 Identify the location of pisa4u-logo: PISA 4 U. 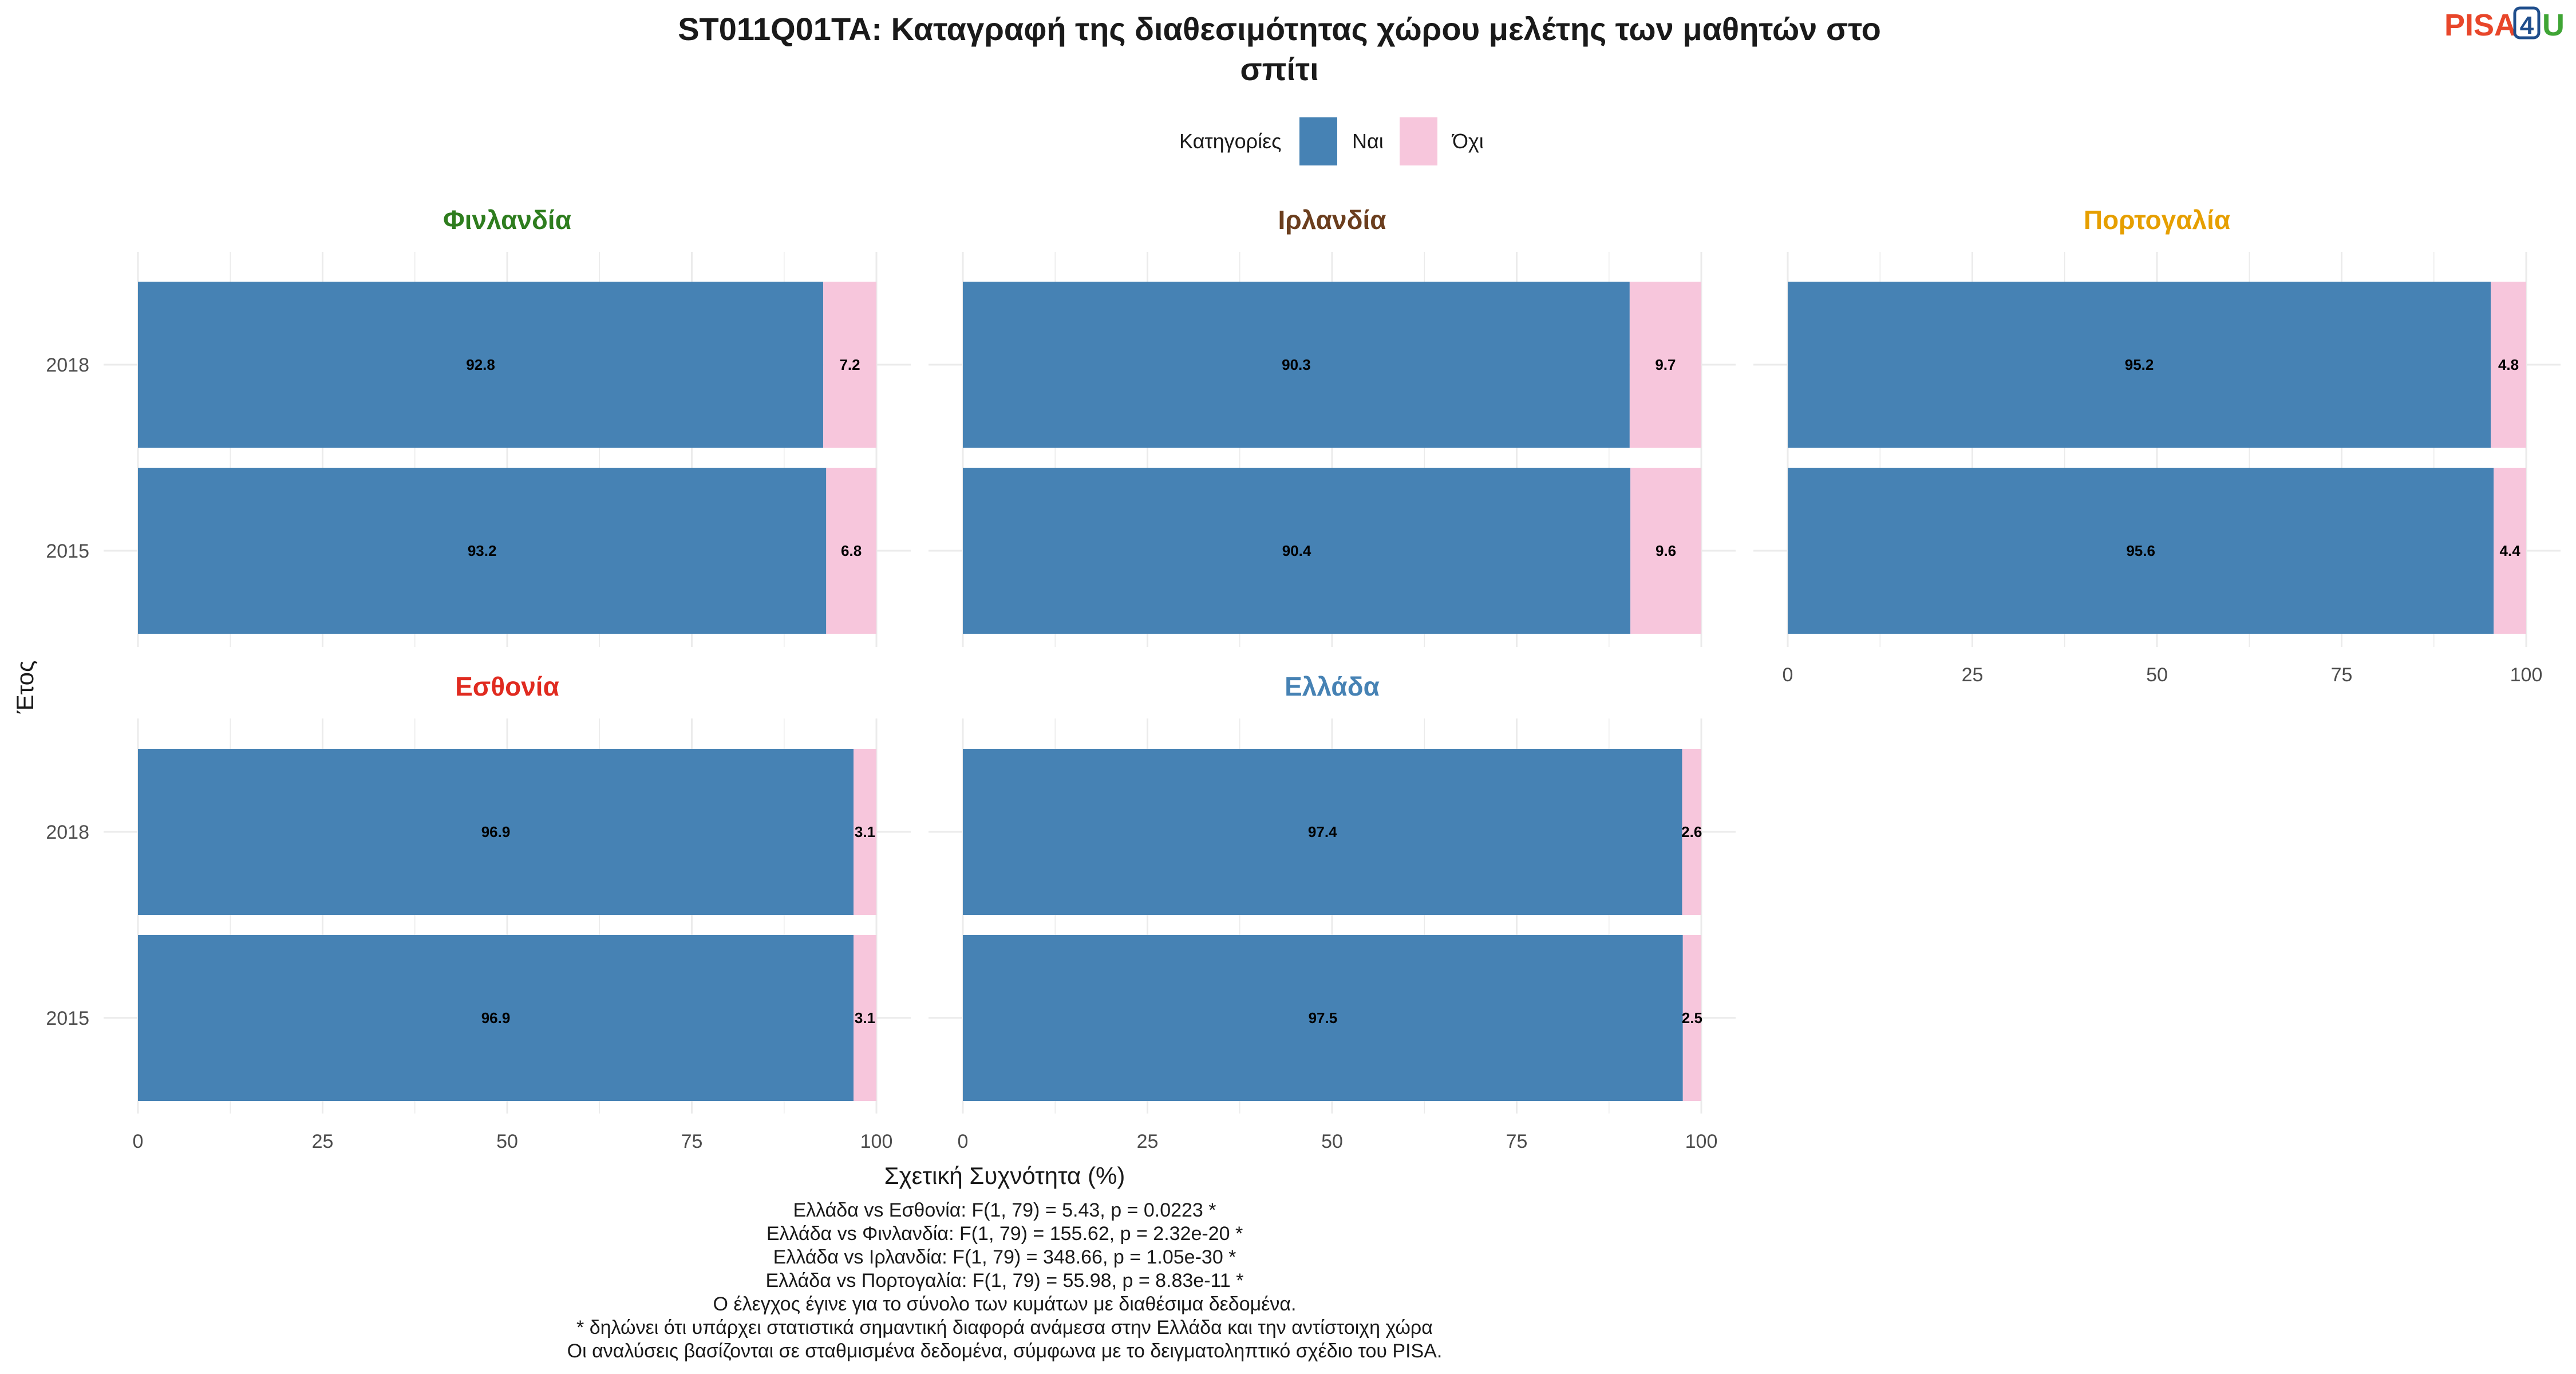
(2504, 24).